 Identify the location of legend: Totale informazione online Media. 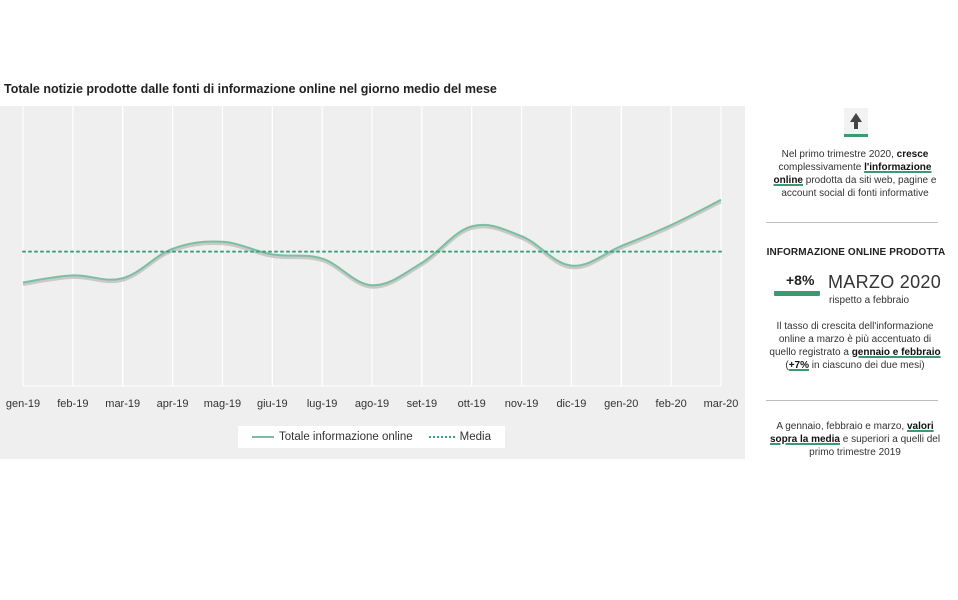
(371, 437).